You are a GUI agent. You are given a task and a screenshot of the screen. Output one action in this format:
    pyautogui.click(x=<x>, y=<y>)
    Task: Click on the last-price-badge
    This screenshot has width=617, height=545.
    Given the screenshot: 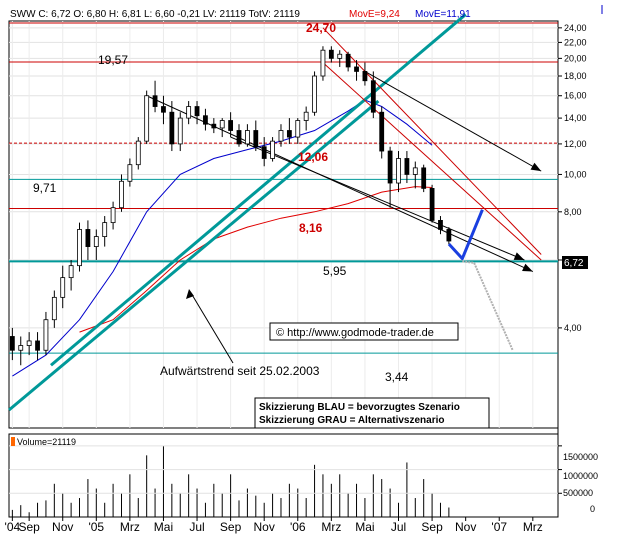 What is the action you would take?
    pyautogui.click(x=575, y=262)
    